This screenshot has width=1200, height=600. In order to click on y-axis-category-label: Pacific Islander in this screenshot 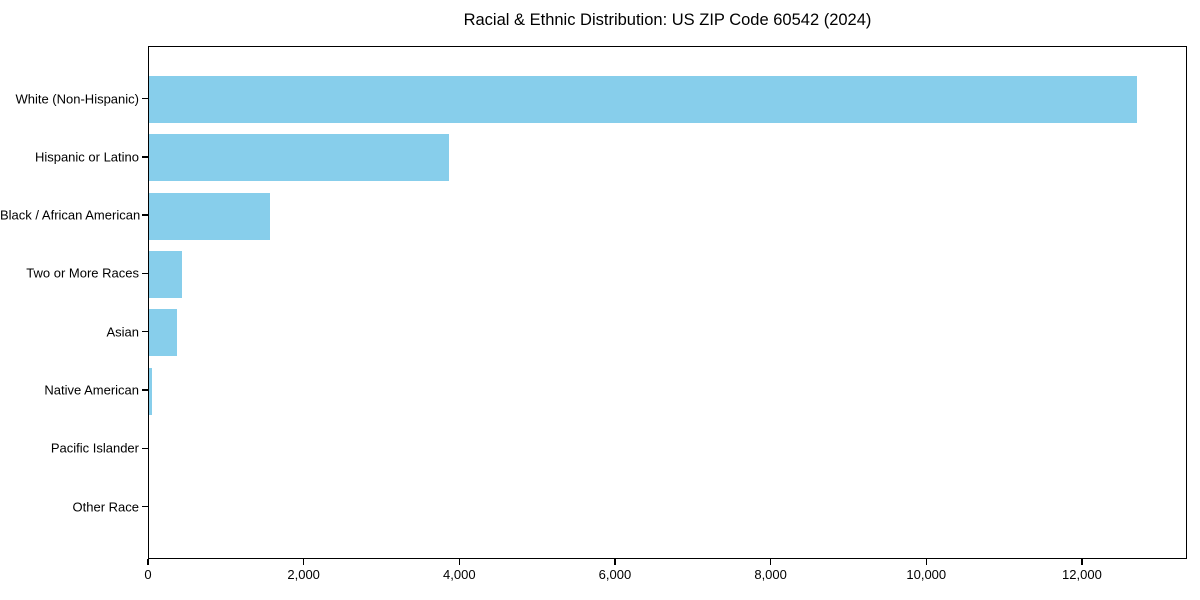, I will do `click(94, 448)`.